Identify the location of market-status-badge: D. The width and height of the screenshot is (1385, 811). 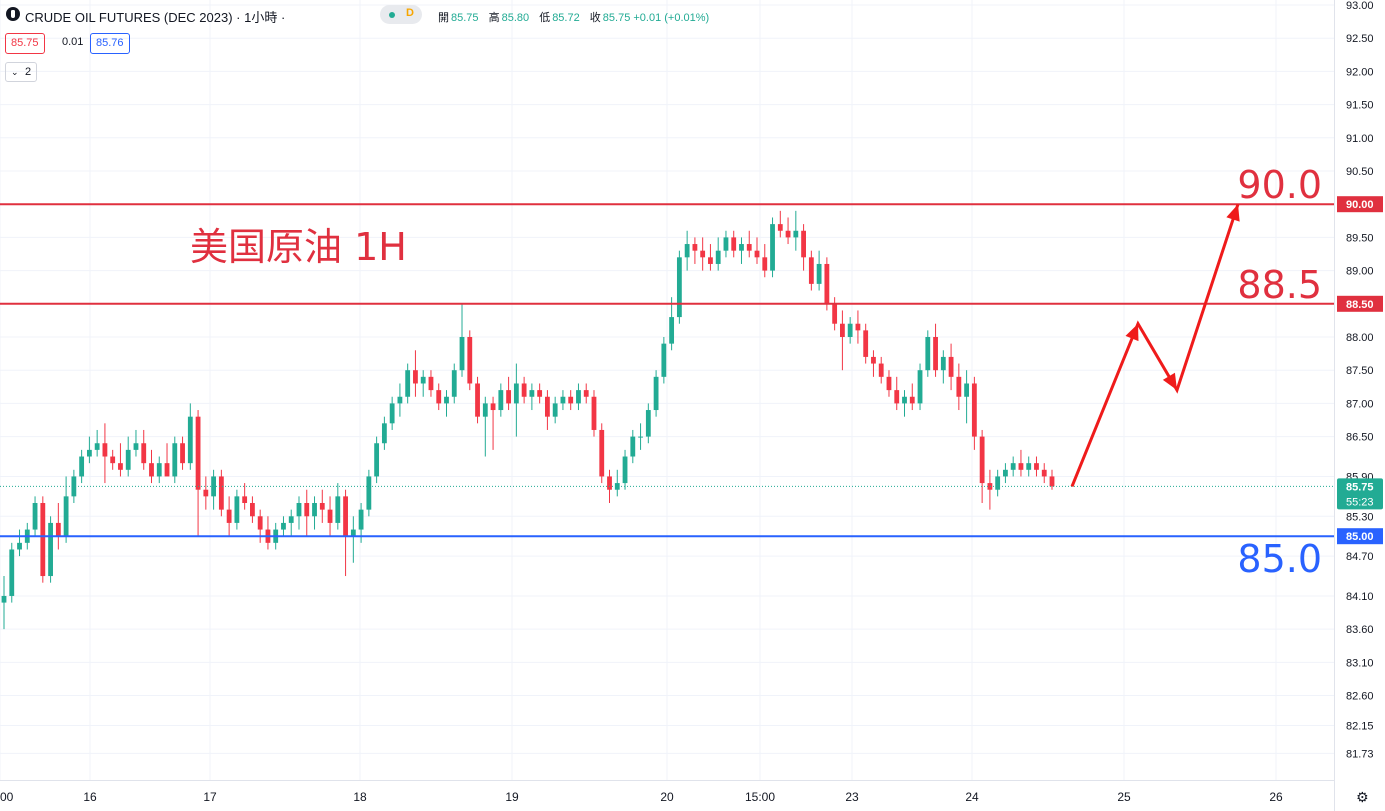
(401, 14).